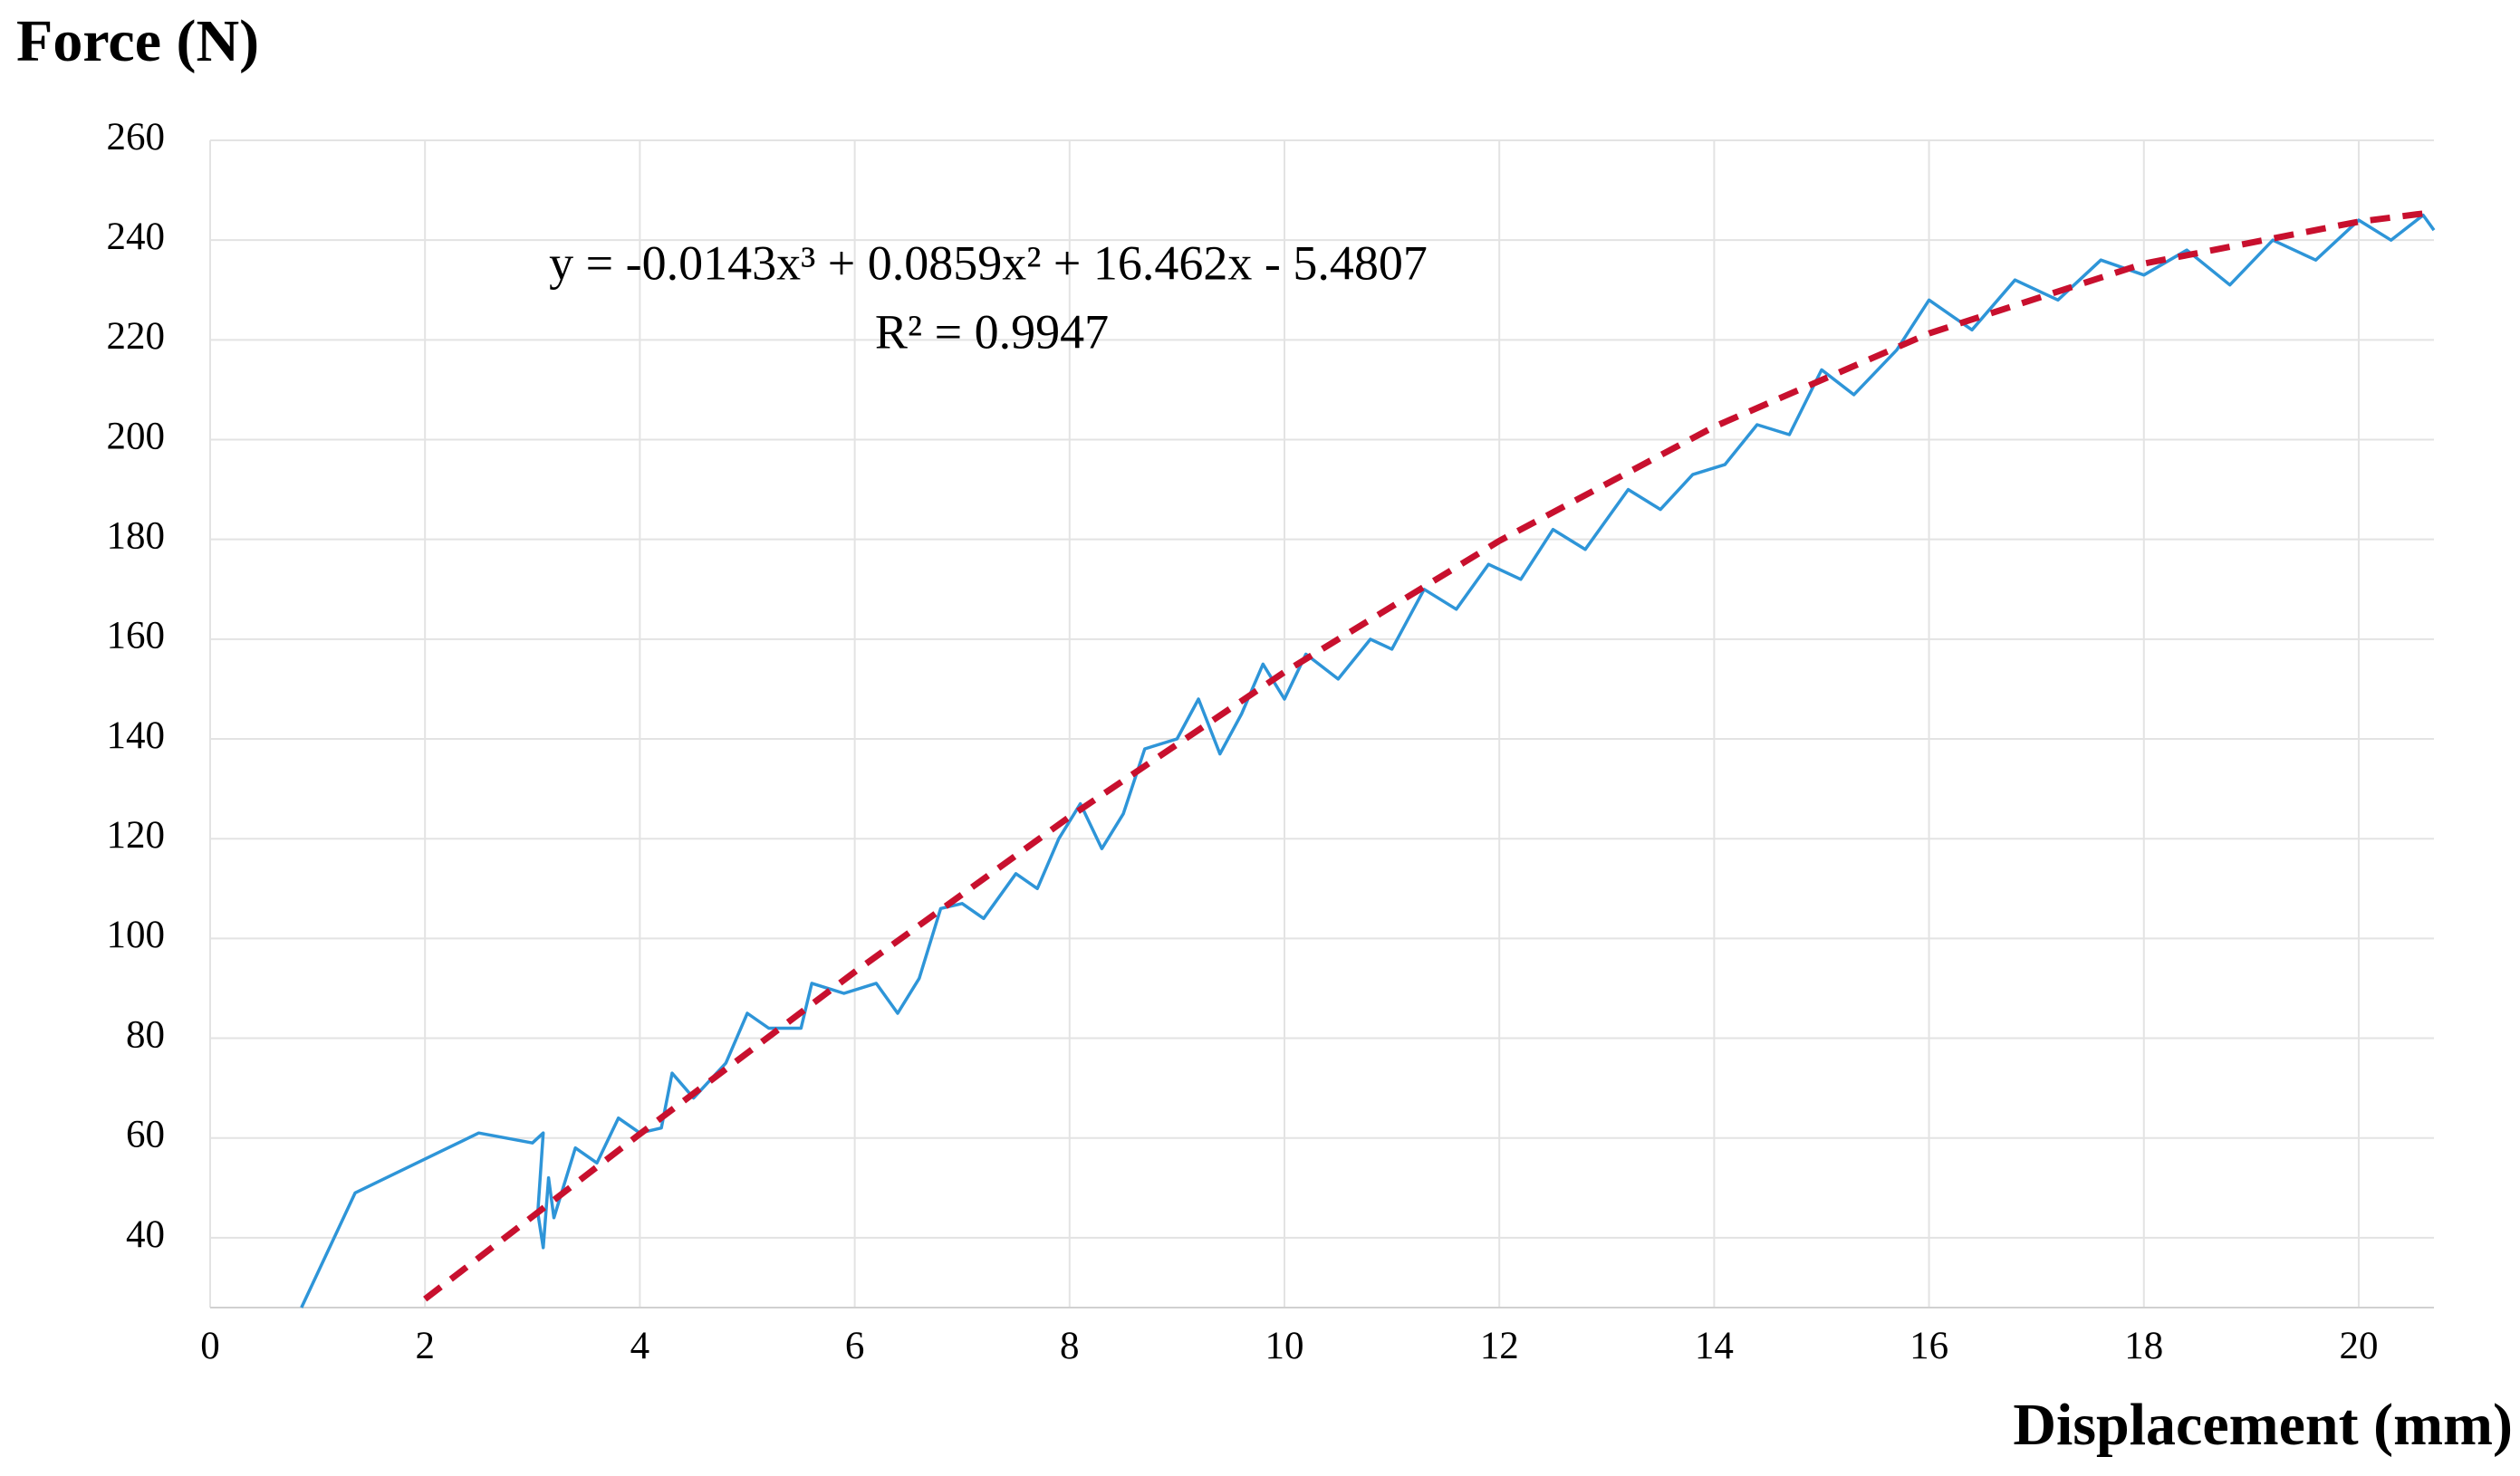 This screenshot has width=2520, height=1476. Describe the element at coordinates (855, 1346) in the screenshot. I see `x-tick-label: 6` at that location.